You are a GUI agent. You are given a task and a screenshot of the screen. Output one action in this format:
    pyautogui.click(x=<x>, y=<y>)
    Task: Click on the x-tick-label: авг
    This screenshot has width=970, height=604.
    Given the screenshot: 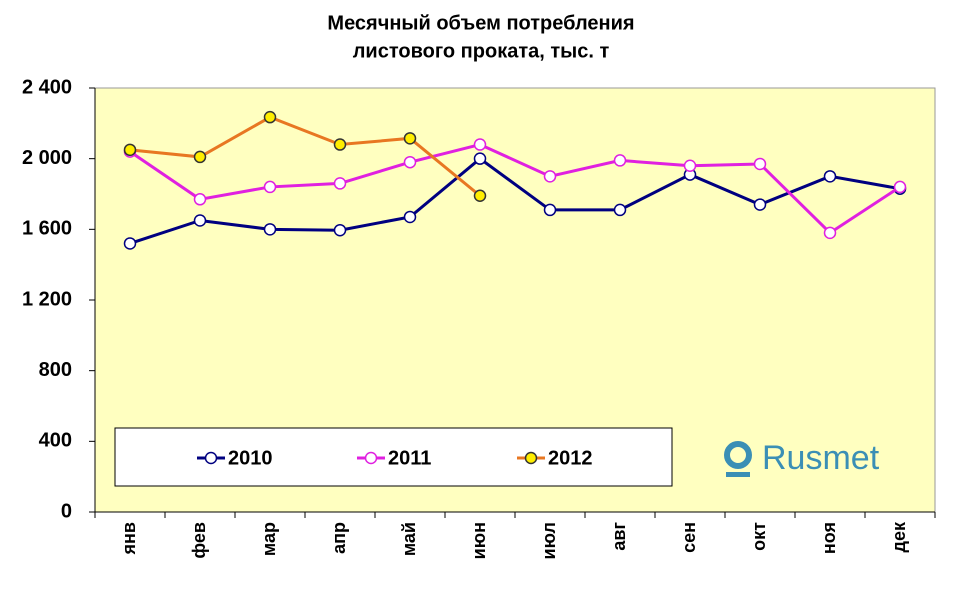 What is the action you would take?
    pyautogui.click(x=619, y=536)
    